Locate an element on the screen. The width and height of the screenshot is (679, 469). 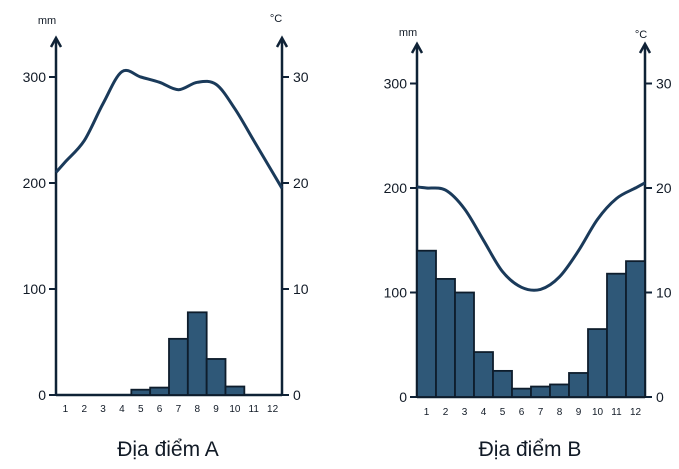
chart-caption: Địa điểm B is located at coordinates (530, 449).